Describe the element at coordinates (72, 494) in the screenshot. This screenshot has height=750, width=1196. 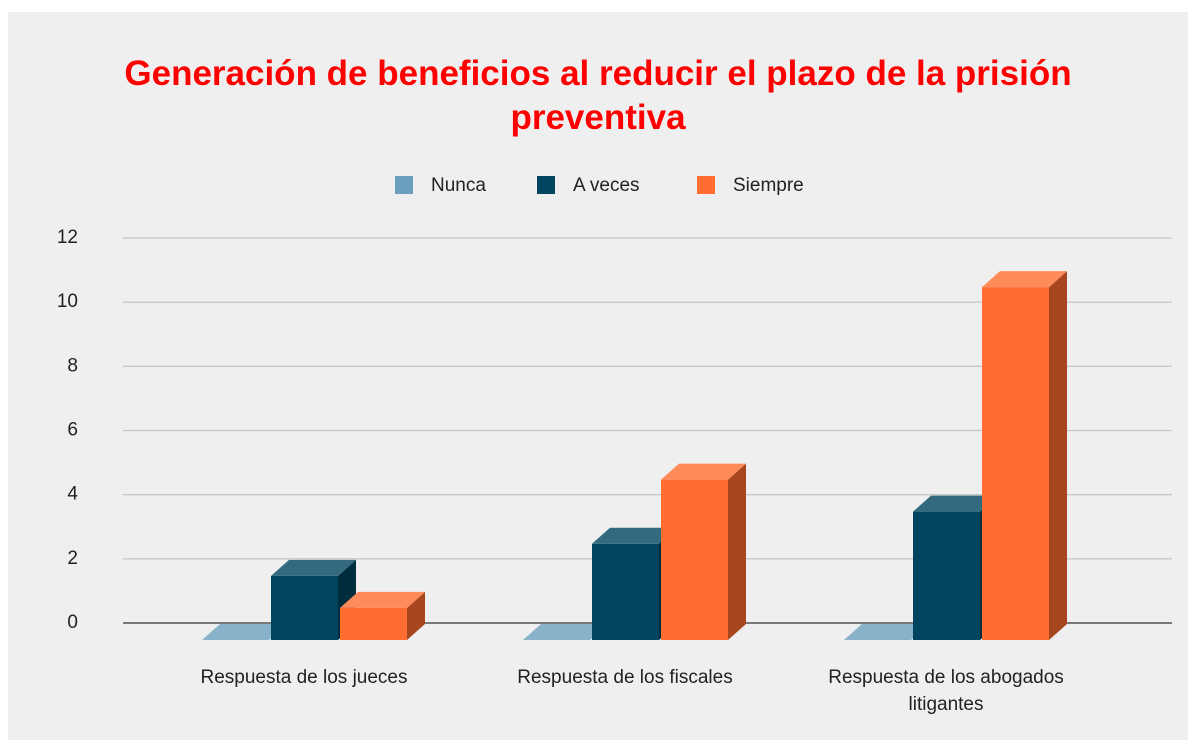
I see `y-tick-label: 4` at that location.